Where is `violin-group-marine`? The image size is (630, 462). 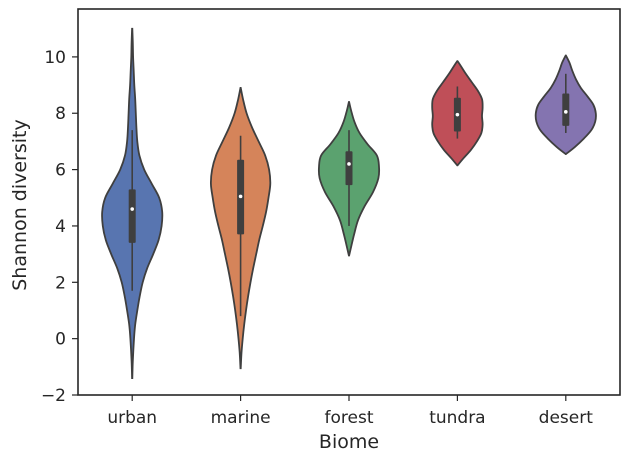 violin-group-marine is located at coordinates (240, 228).